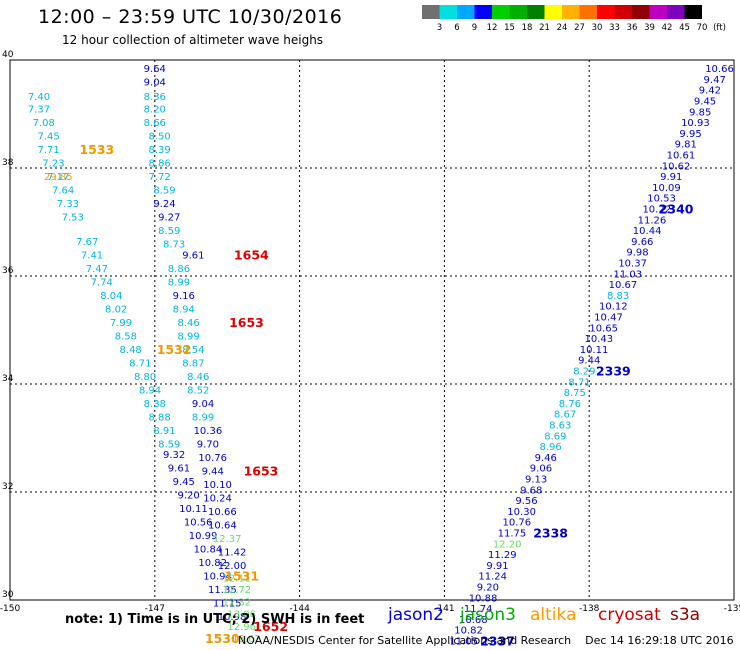 This screenshot has width=740, height=650. Describe the element at coordinates (121, 323) in the screenshot. I see `swh-value: 7.99` at that location.